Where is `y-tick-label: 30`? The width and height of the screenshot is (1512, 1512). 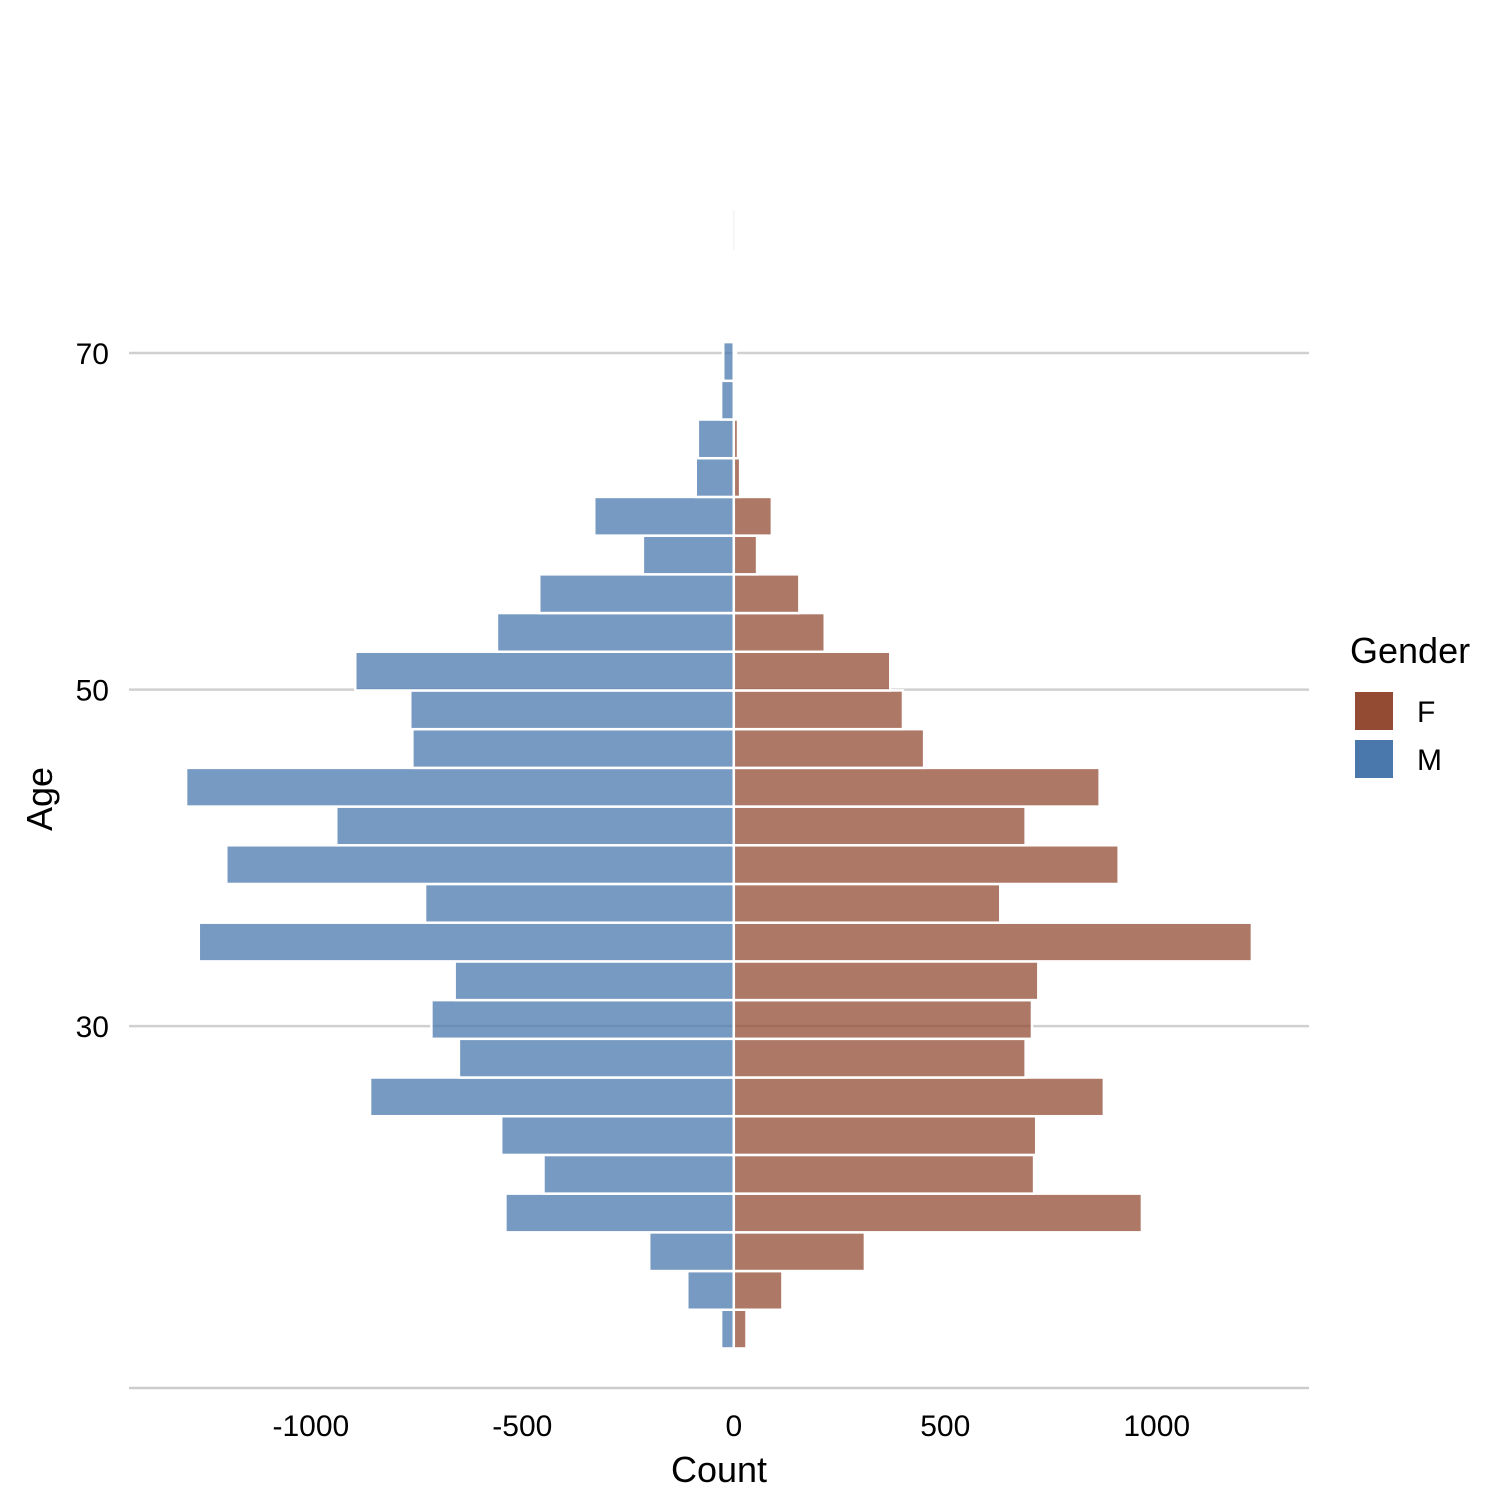
y-tick-label: 30 is located at coordinates (92, 1027).